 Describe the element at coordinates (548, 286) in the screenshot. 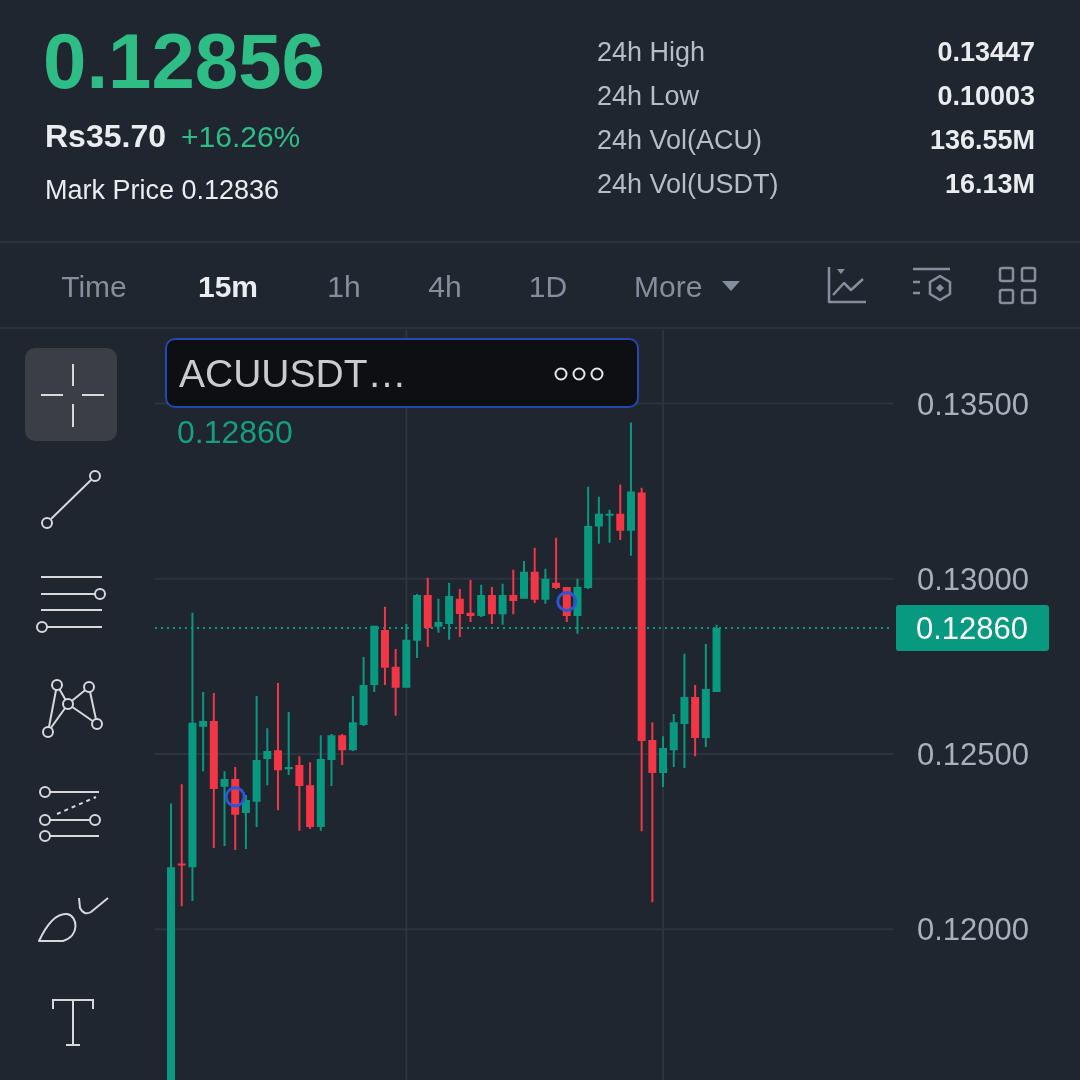

I see `text: 1D` at that location.